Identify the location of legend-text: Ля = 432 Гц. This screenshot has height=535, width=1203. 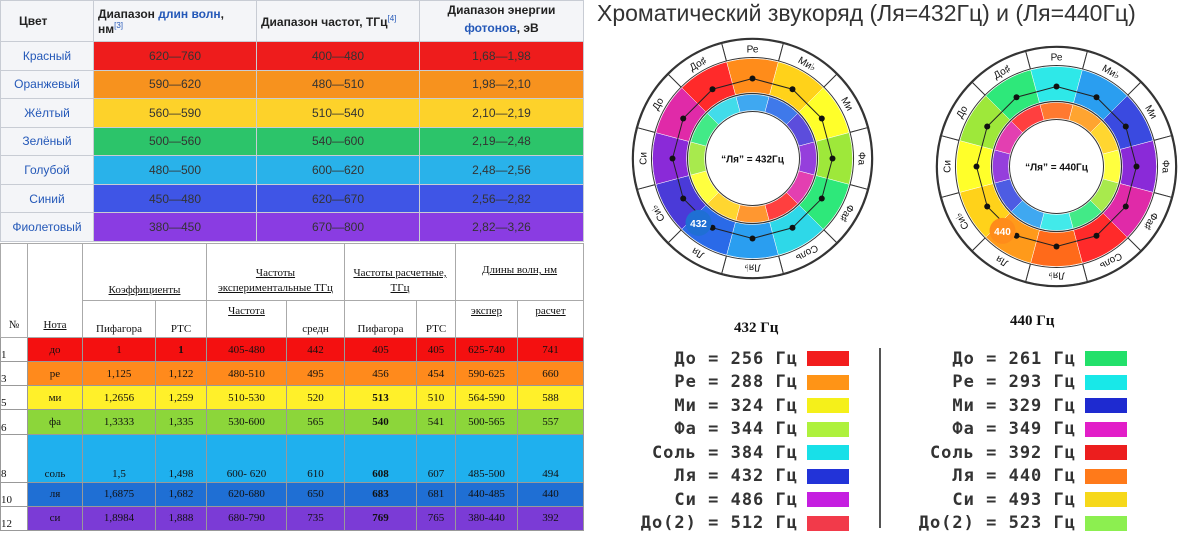
(703, 476).